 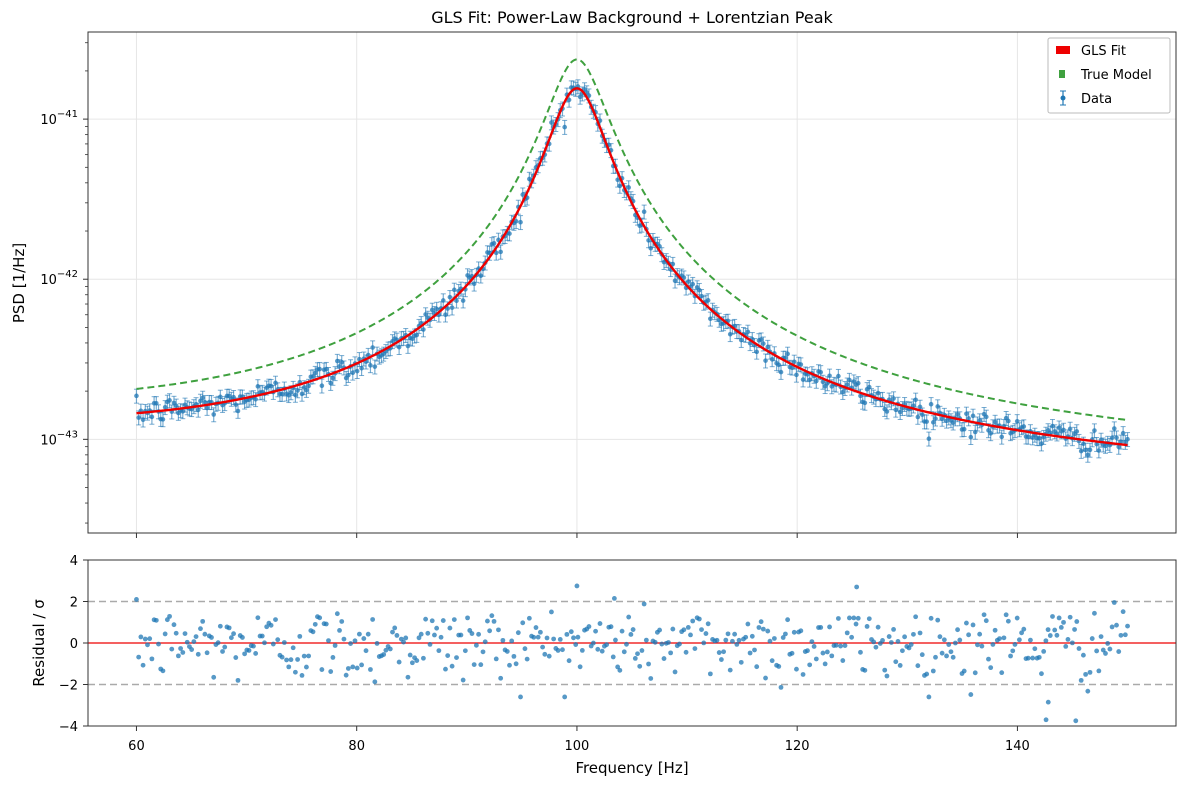 What do you see at coordinates (59, 278) in the screenshot?
I see `psd-y-tick-label-1: 10−42` at bounding box center [59, 278].